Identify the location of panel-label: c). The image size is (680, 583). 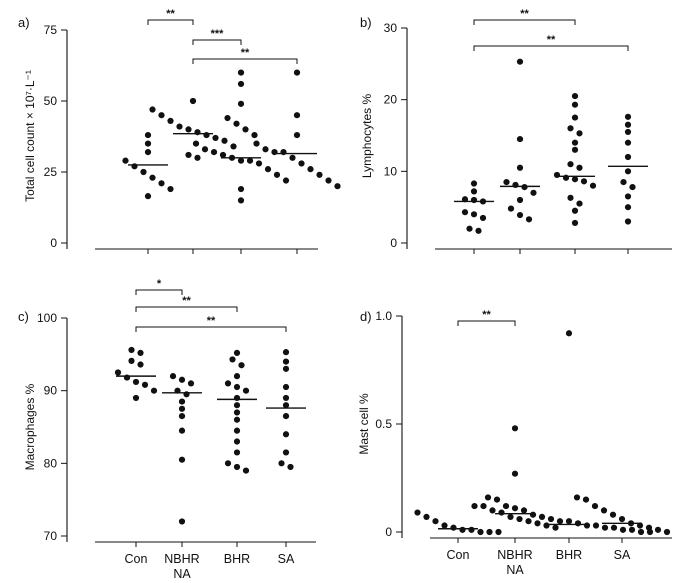
(23, 316).